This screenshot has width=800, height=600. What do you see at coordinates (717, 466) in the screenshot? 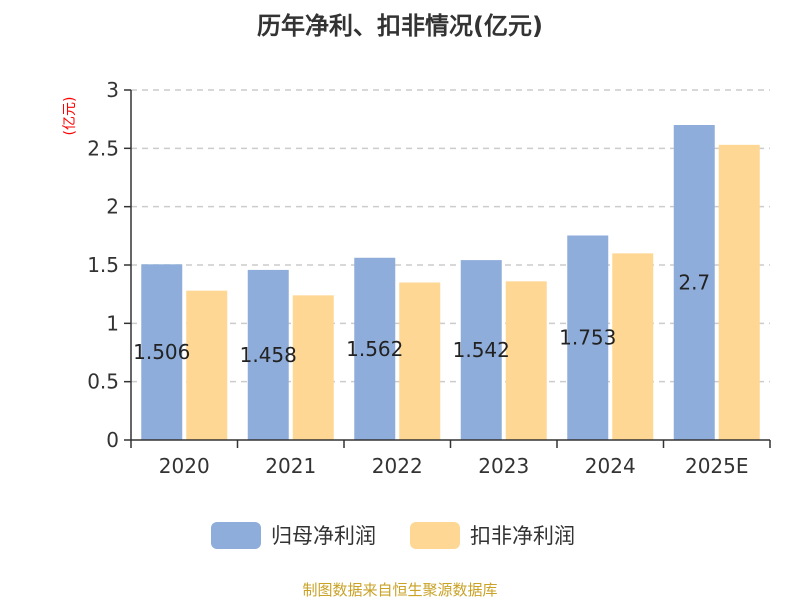
I see `x-tick-label: 2025E` at bounding box center [717, 466].